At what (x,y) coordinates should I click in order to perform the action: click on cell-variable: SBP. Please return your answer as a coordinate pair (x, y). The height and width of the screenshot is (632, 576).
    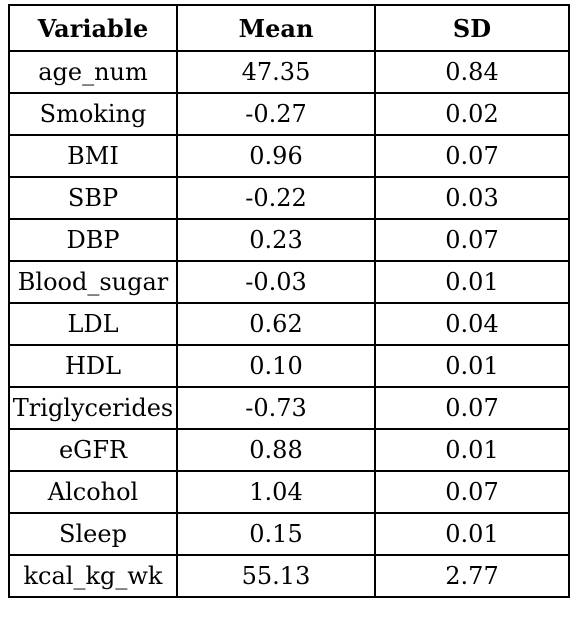
    Looking at the image, I should click on (93, 198).